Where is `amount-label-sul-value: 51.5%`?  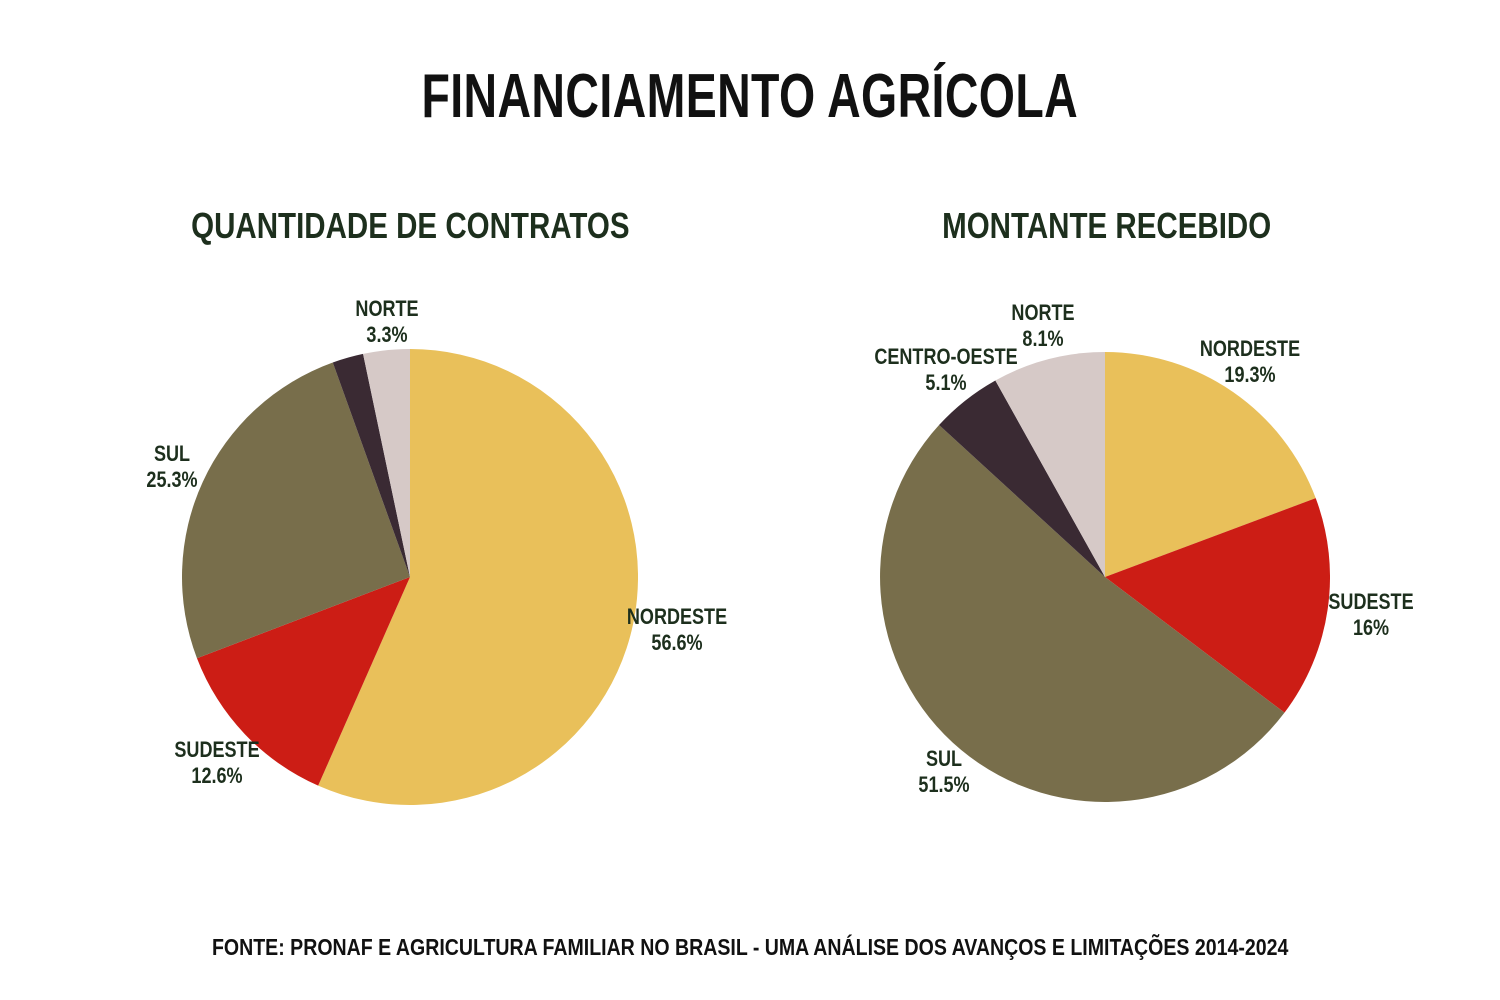
amount-label-sul-value: 51.5% is located at coordinates (944, 784).